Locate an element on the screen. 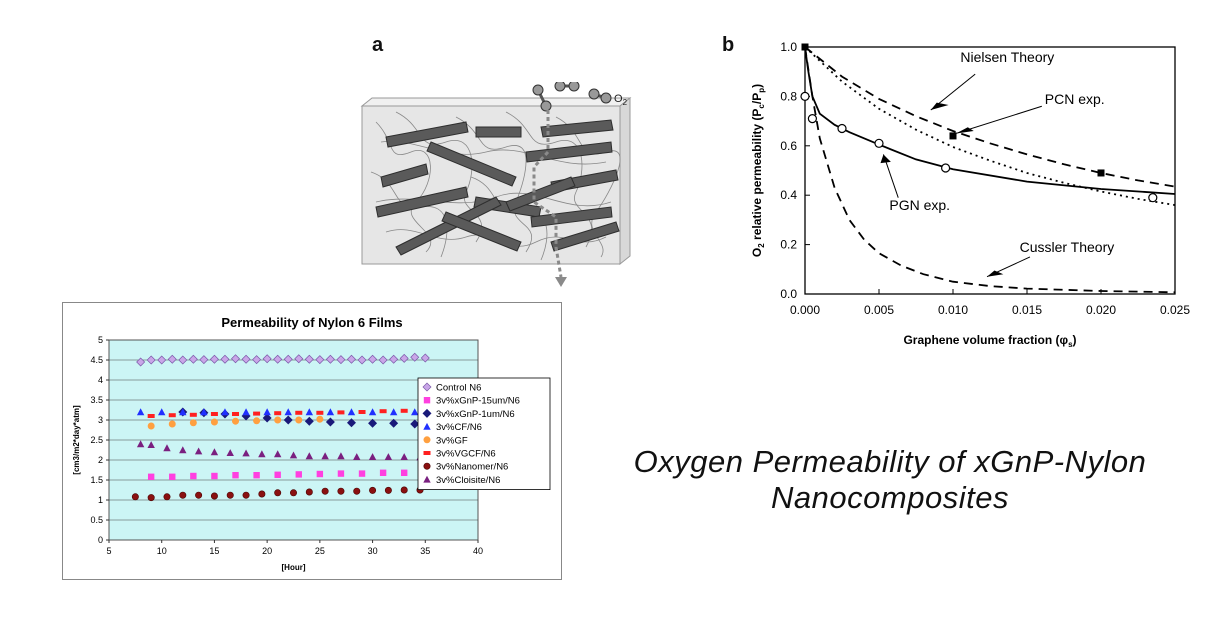 The image size is (1229, 635). x-axis-label: Graphene volume fraction (φs) is located at coordinates (989, 341).